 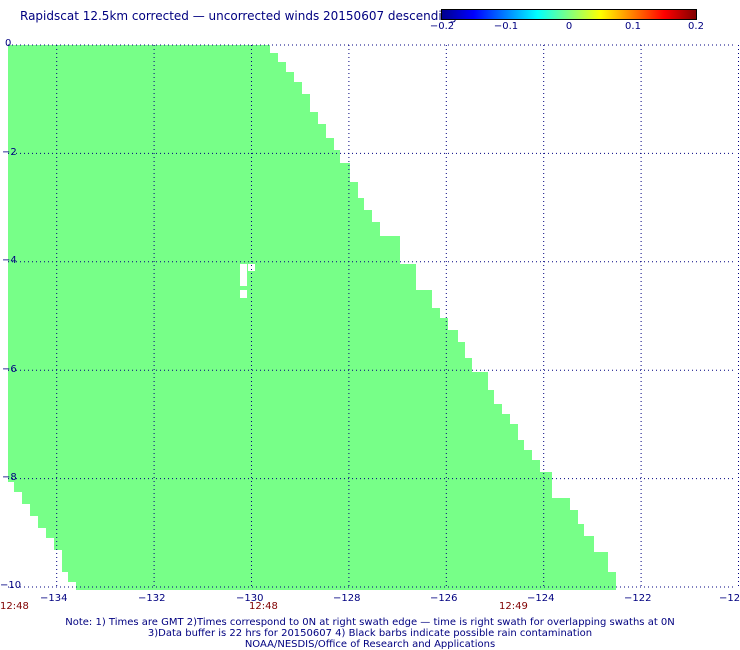 What do you see at coordinates (9, 369) in the screenshot?
I see `lat-label: −6` at bounding box center [9, 369].